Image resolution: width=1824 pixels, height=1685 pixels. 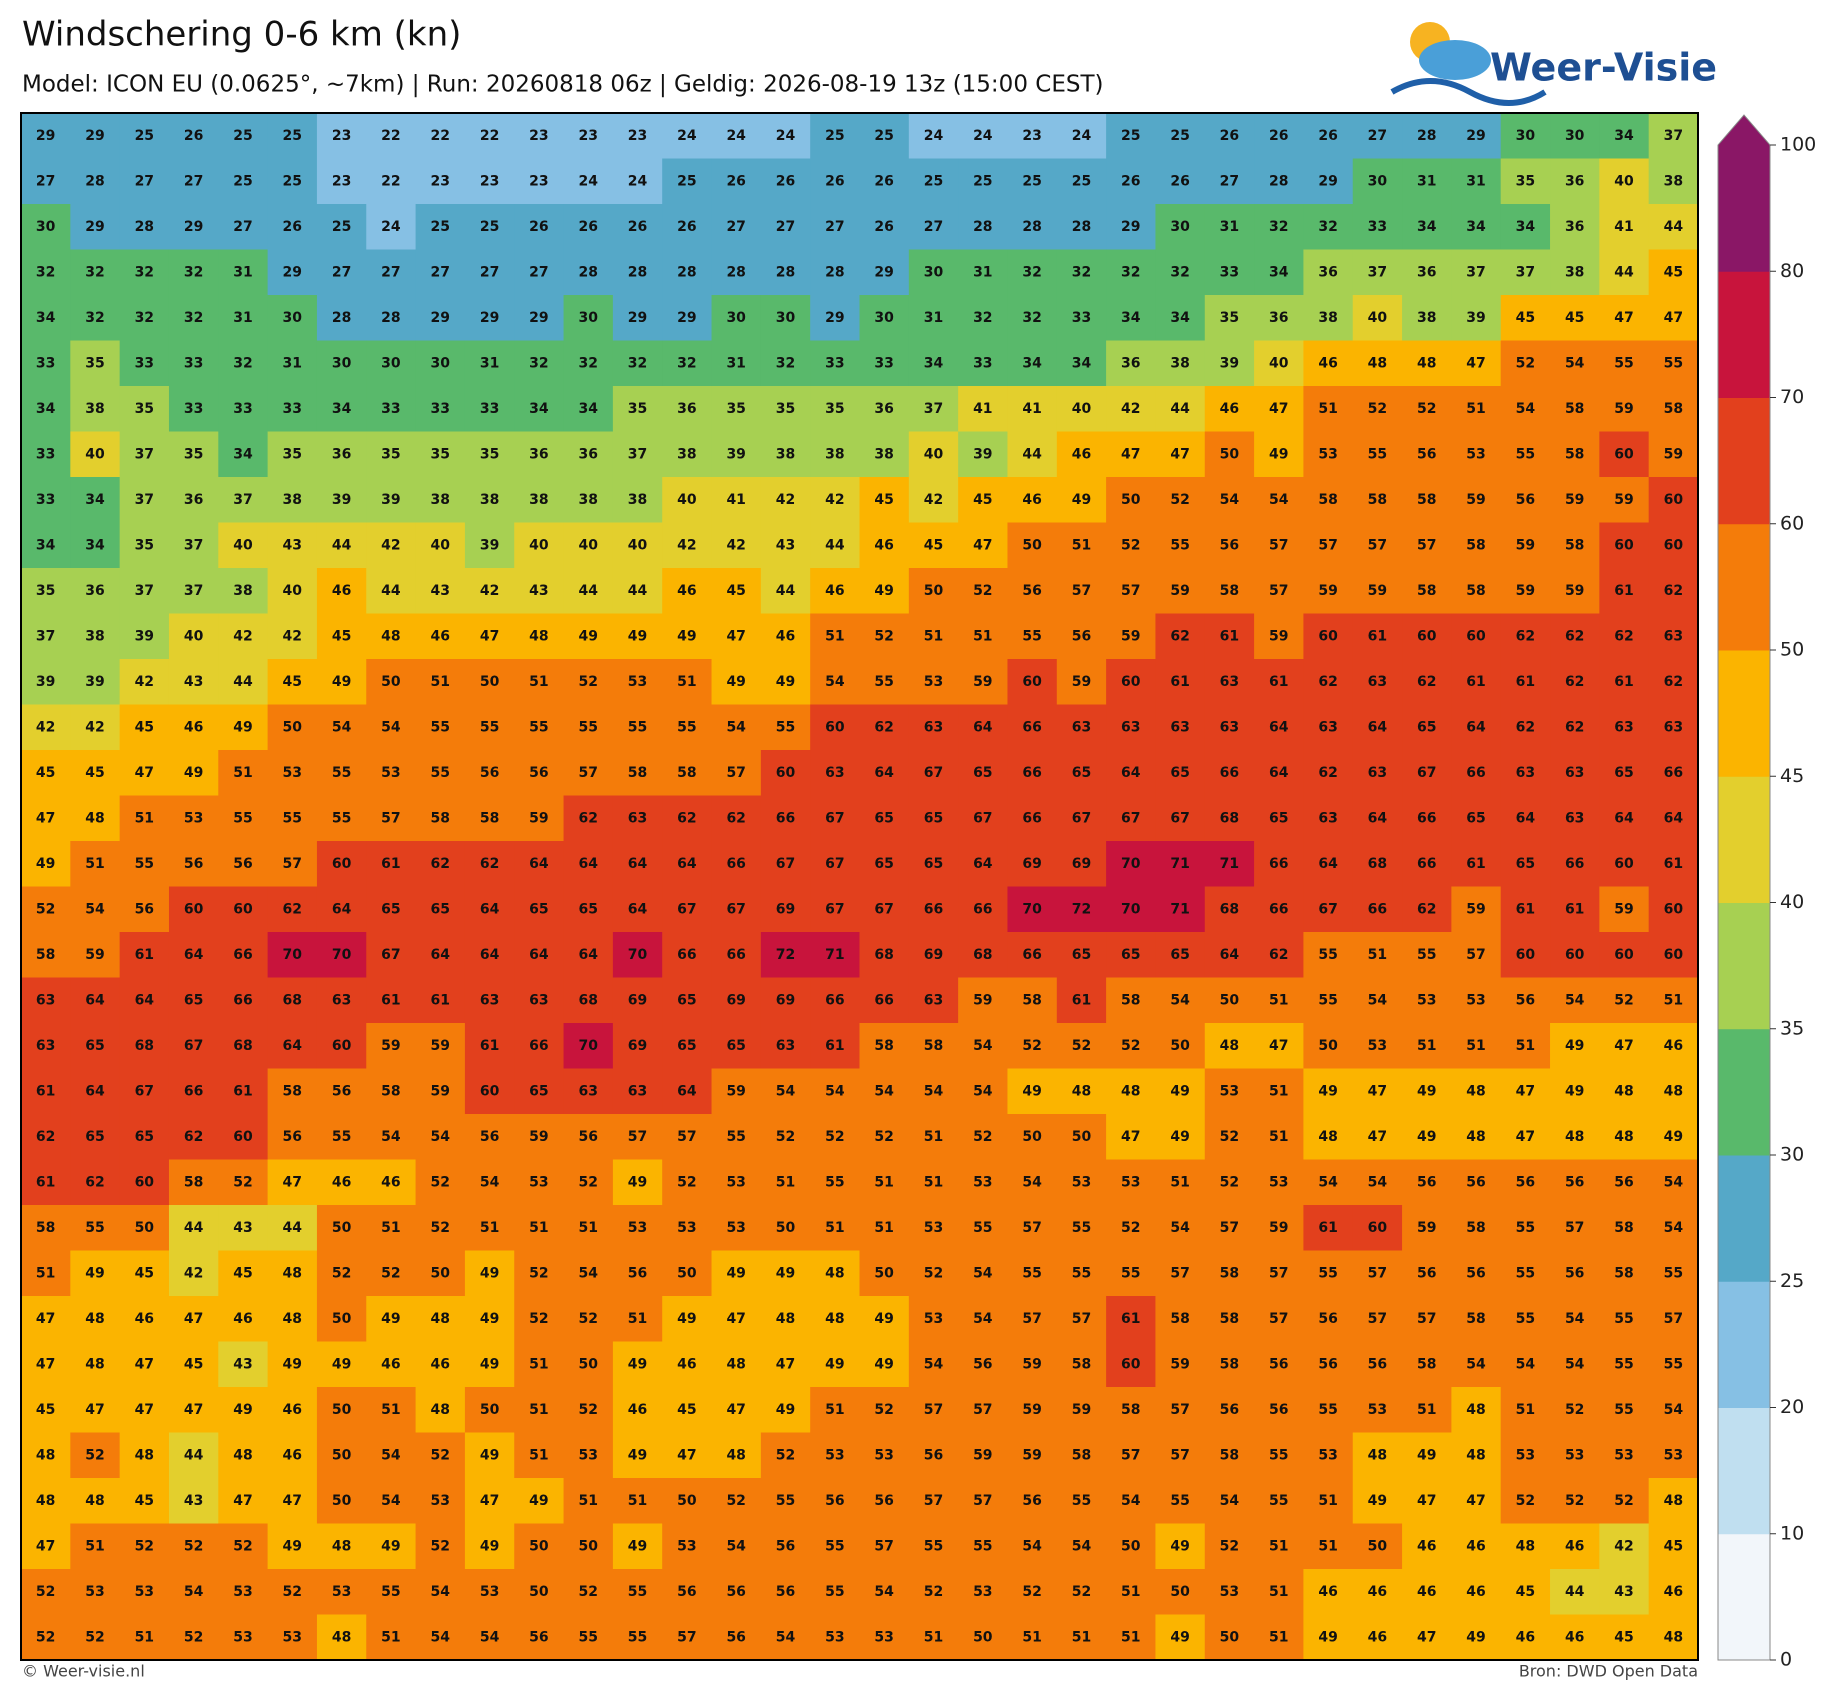 What do you see at coordinates (1475, 773) in the screenshot?
I see `shear-value: 66` at bounding box center [1475, 773].